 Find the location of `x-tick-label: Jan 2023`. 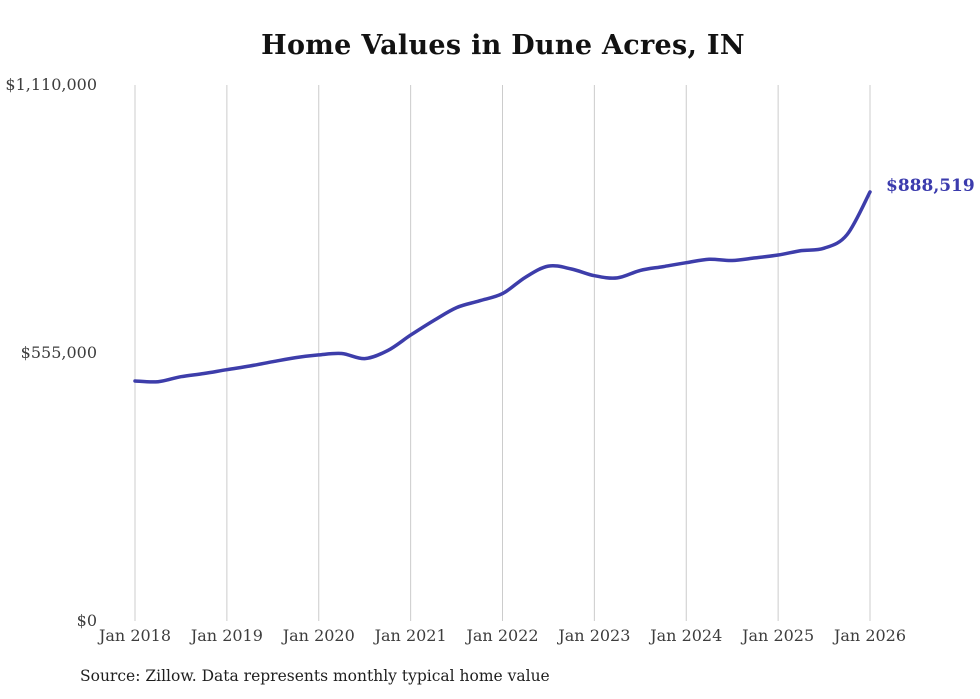

x-tick-label: Jan 2023 is located at coordinates (593, 635).